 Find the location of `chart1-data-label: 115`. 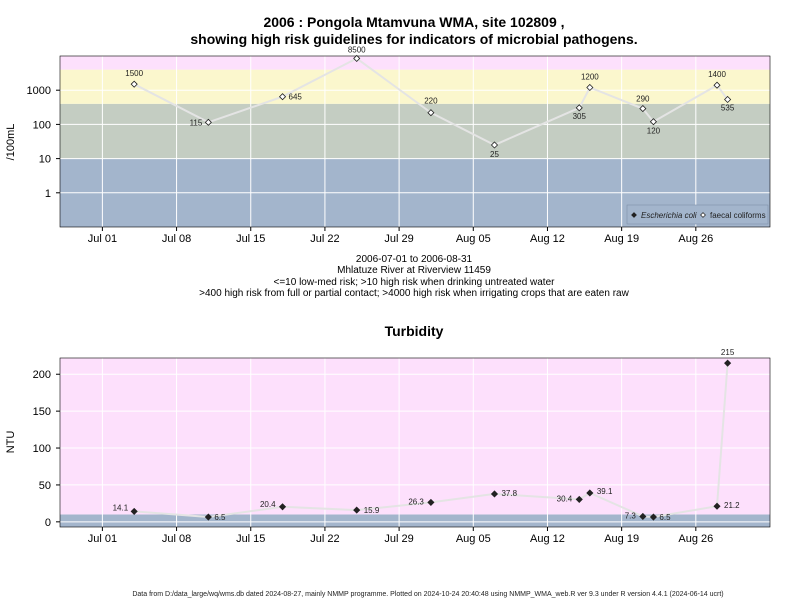

chart1-data-label: 115 is located at coordinates (196, 122).